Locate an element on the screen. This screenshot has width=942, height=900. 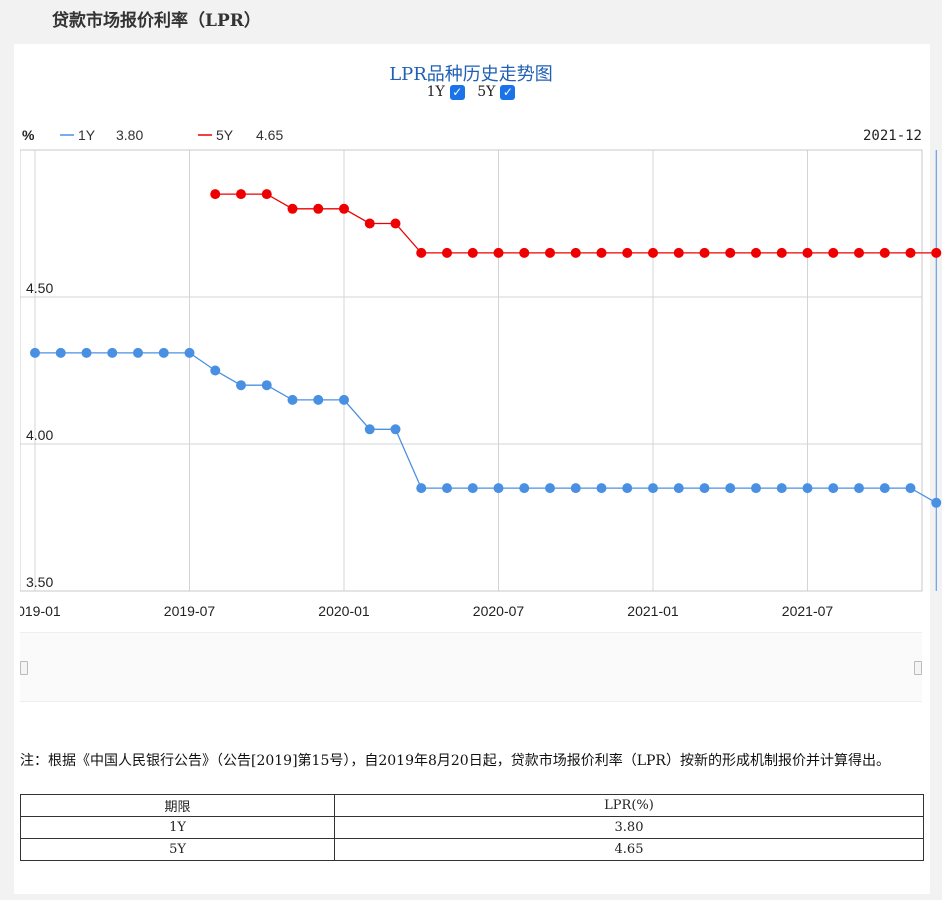
legend-1y-name: 1Y is located at coordinates (87, 135).